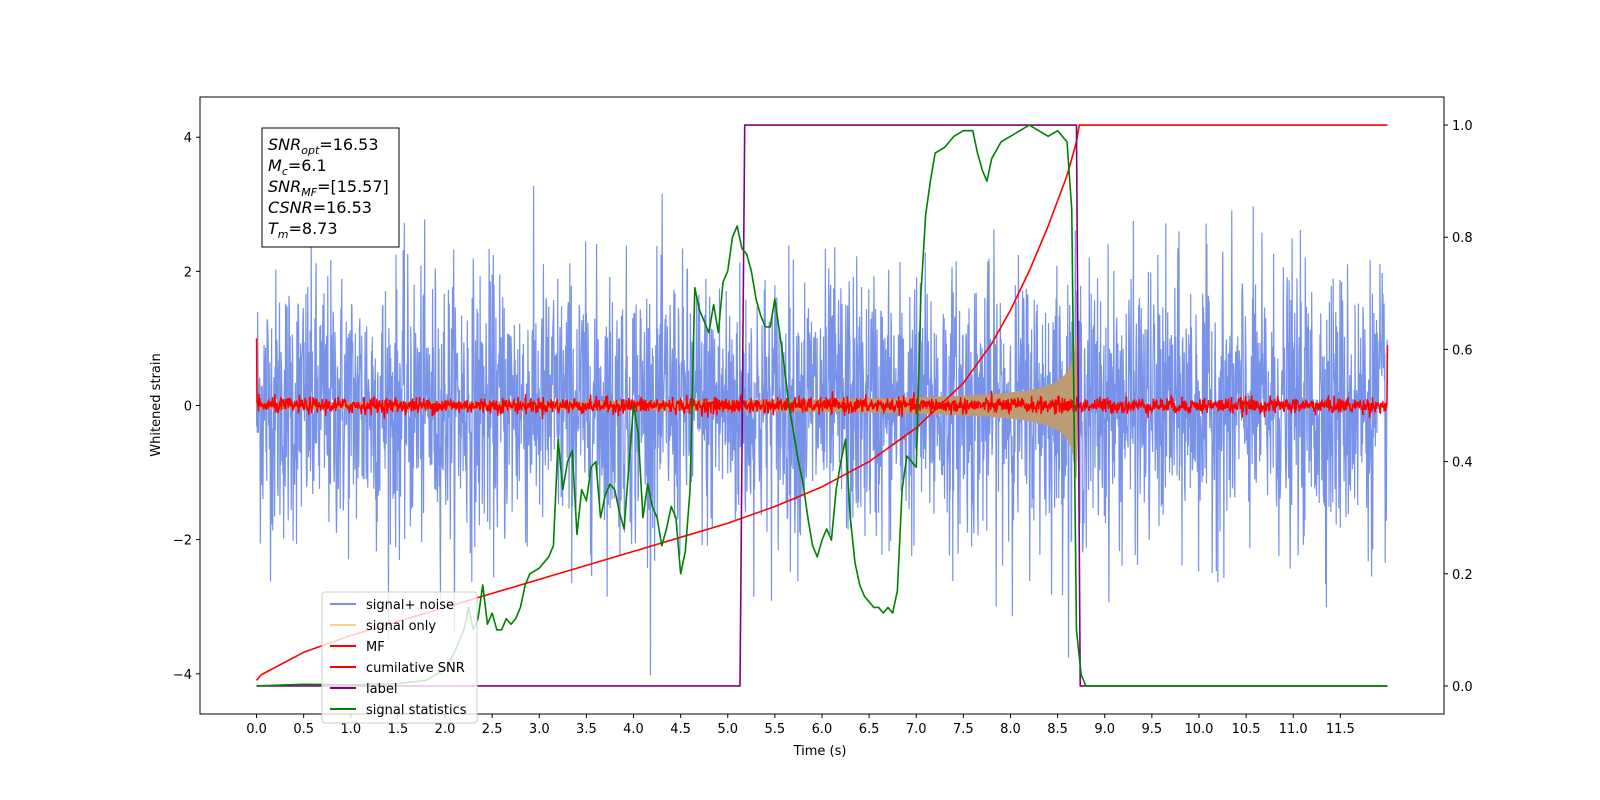 This screenshot has height=800, width=1600. I want to click on legend-label: label, so click(381, 689).